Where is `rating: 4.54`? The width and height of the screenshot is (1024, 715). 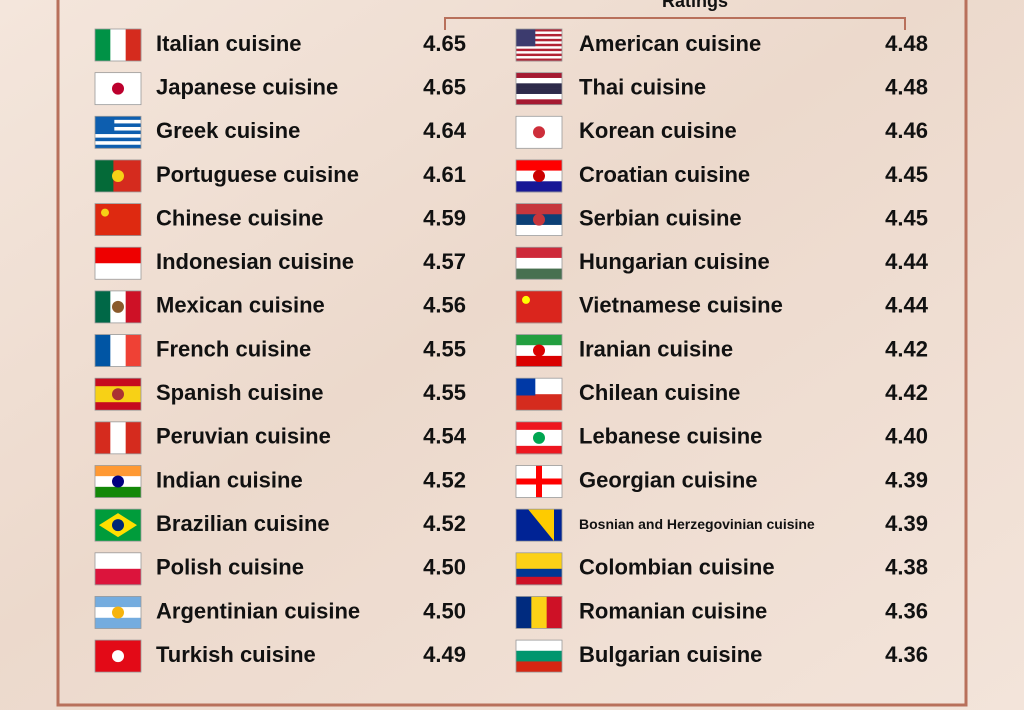 rating: 4.54 is located at coordinates (445, 436).